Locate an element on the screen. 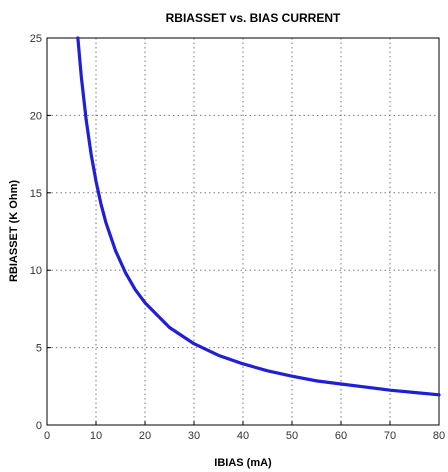  y-tick-label: 5 is located at coordinates (39, 349).